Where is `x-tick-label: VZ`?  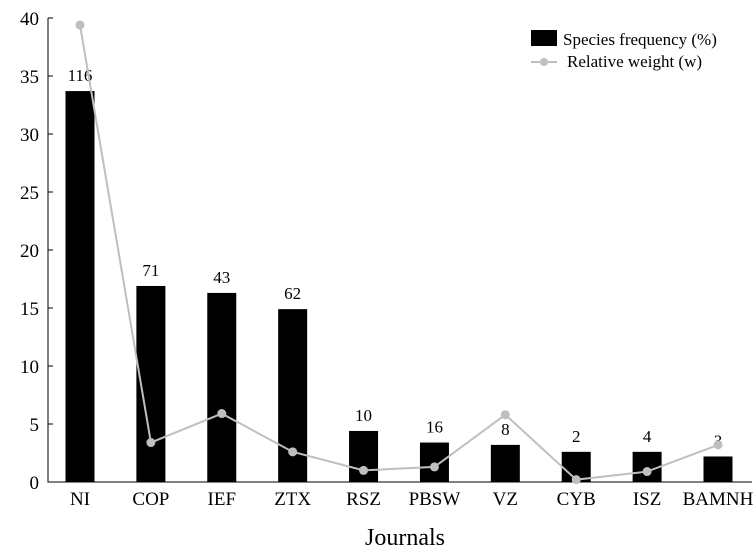
x-tick-label: VZ is located at coordinates (505, 499).